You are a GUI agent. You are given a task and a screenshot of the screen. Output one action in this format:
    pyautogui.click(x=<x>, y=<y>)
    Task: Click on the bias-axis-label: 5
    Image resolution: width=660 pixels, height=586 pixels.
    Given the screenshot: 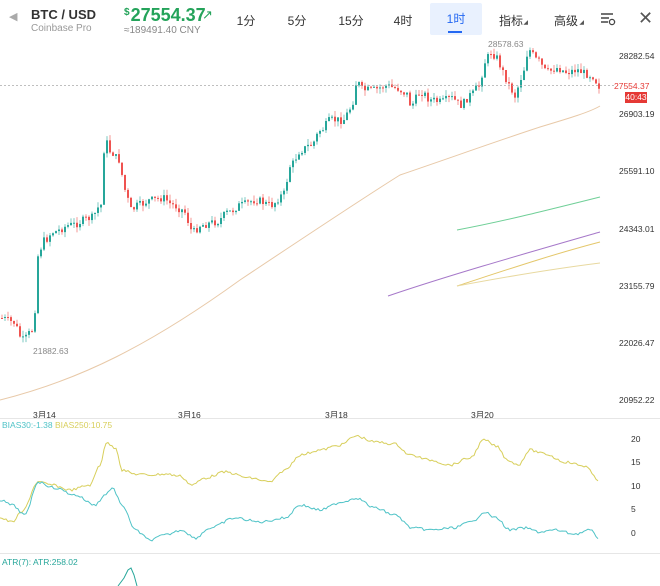 What is the action you would take?
    pyautogui.click(x=633, y=509)
    